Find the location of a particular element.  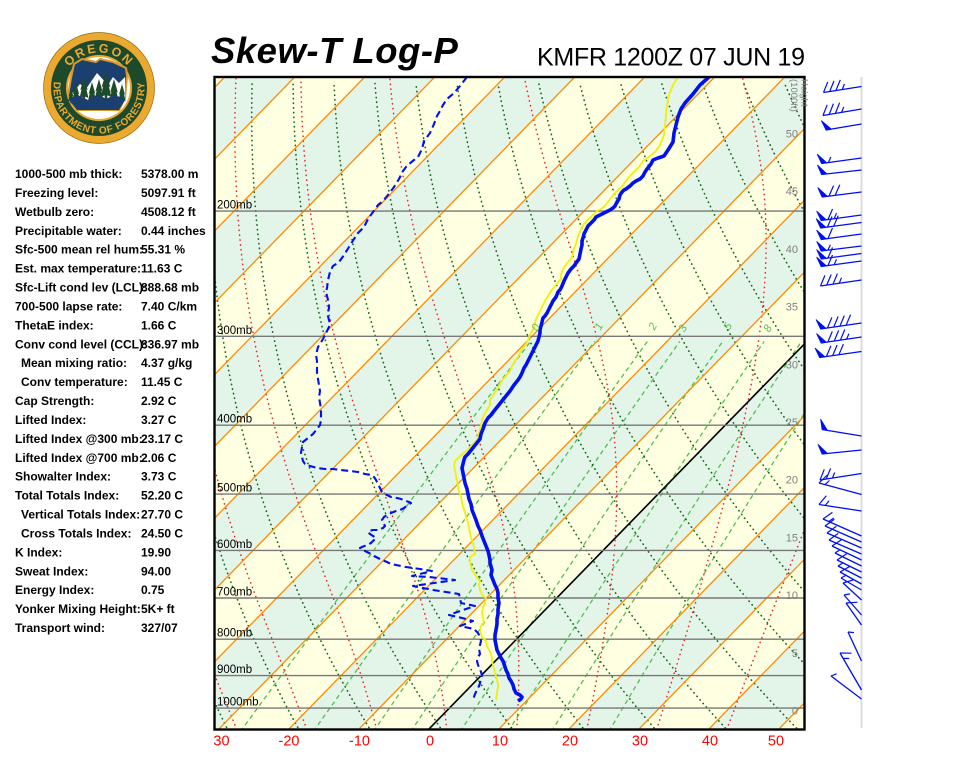

svg-text: Yonker Mixing Height: is located at coordinates (78, 609).